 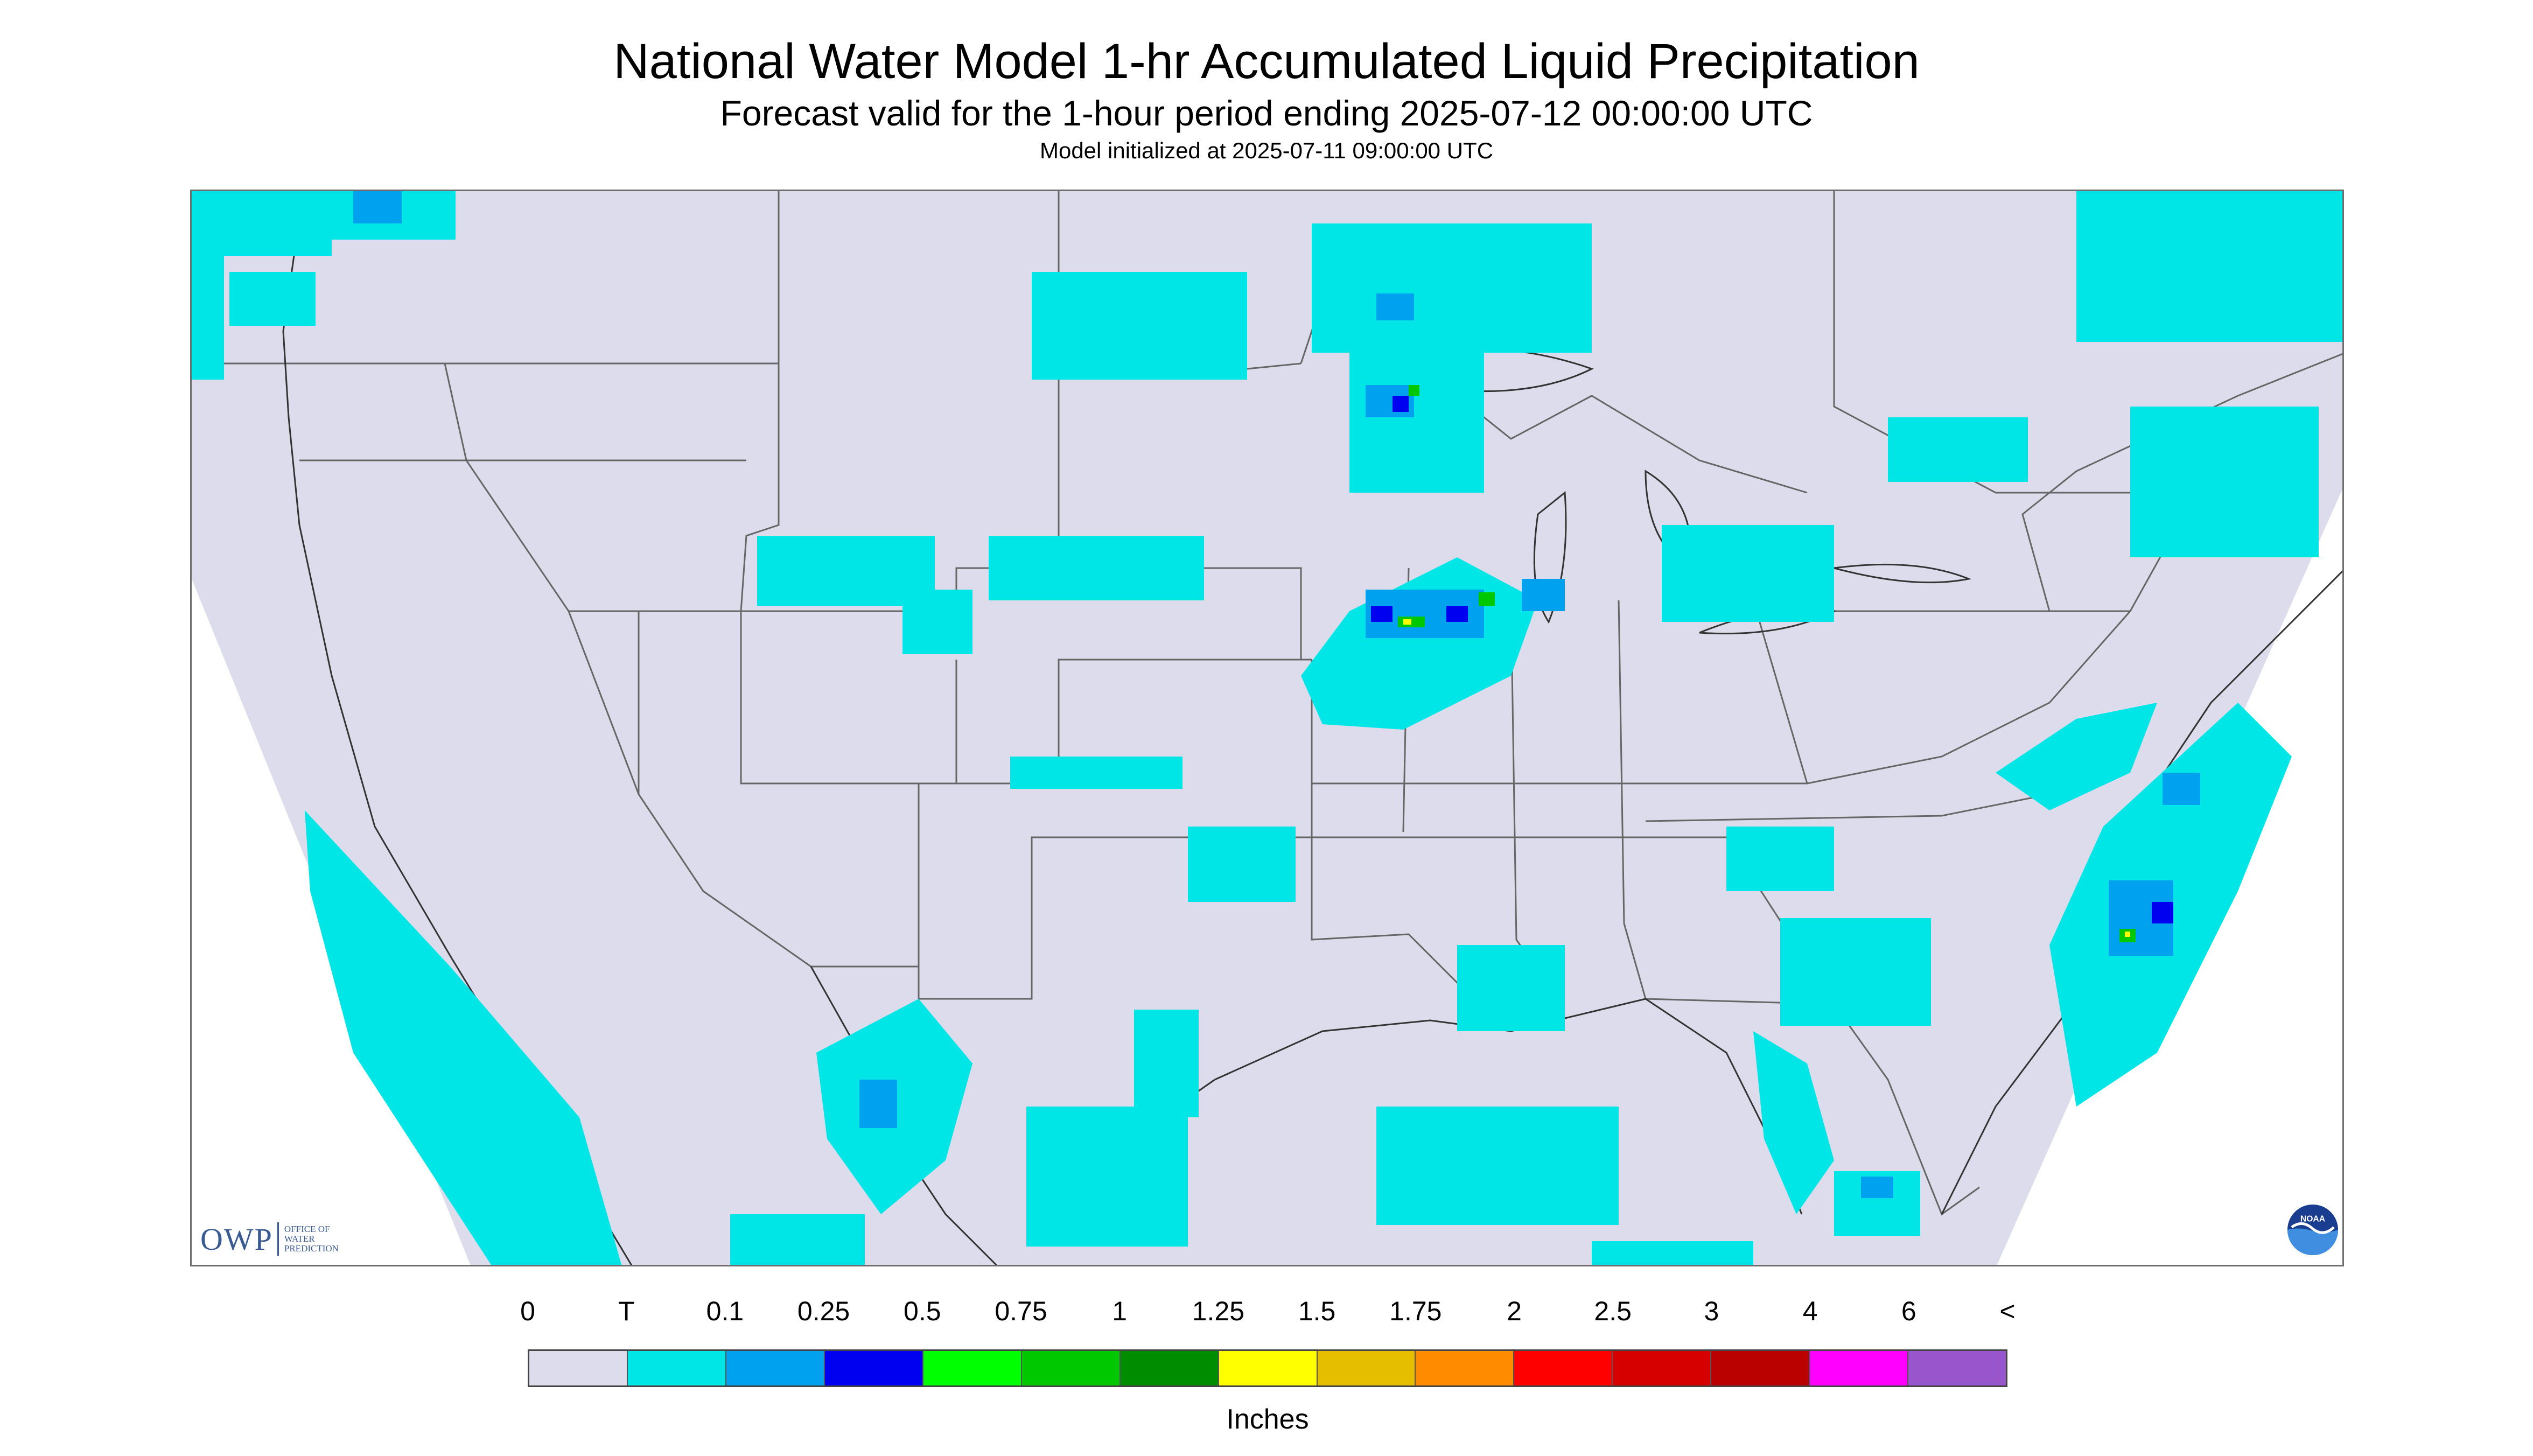 I want to click on legend-tick-label: 4, so click(x=1810, y=1311).